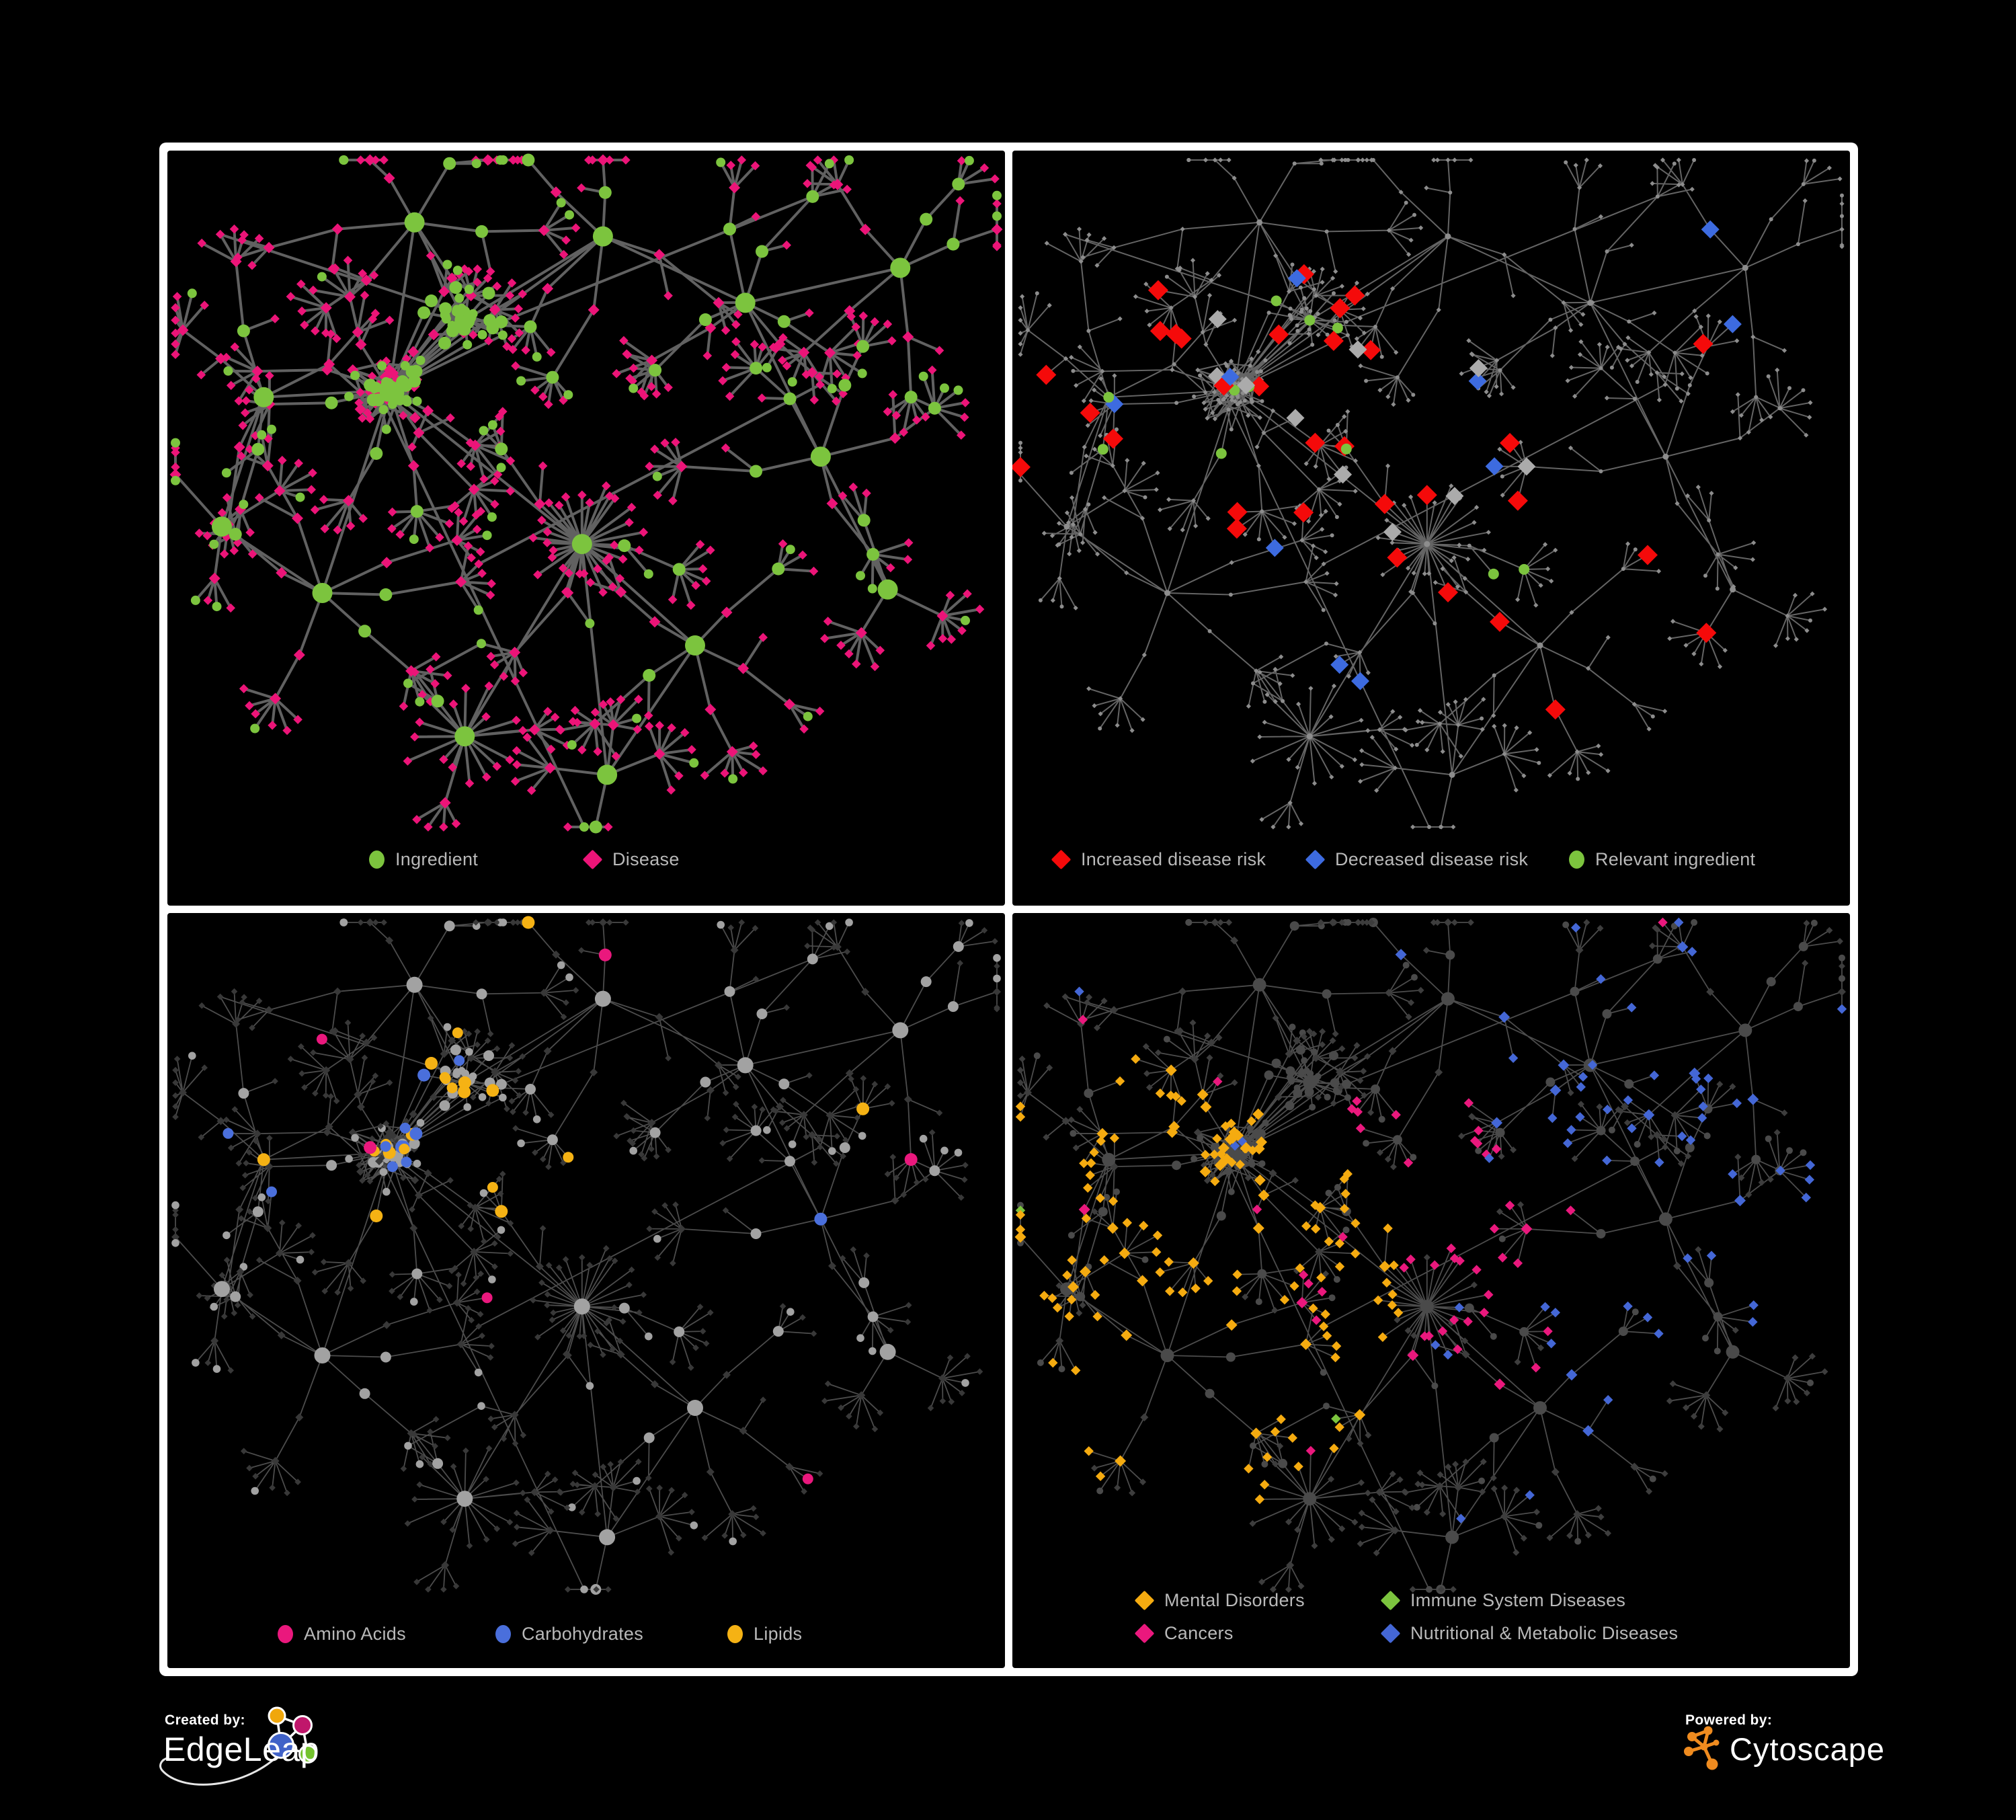 Image resolution: width=2016 pixels, height=1820 pixels. I want to click on edgeleap-logo-icon, so click(257, 1754).